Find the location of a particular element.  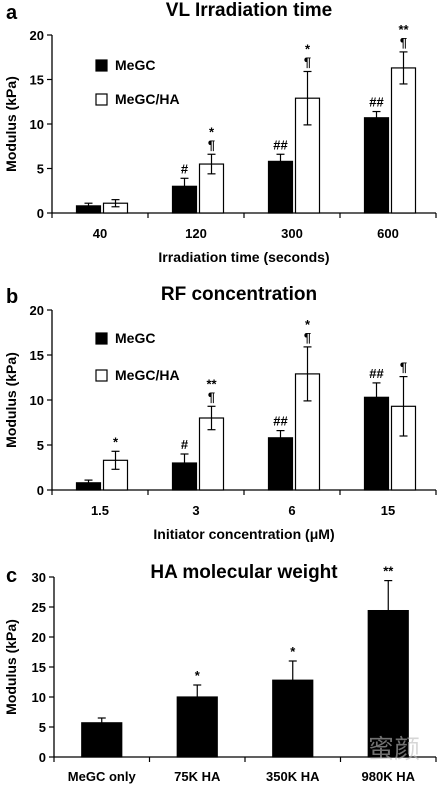

x-tick-label: 980K HA is located at coordinates (389, 776).